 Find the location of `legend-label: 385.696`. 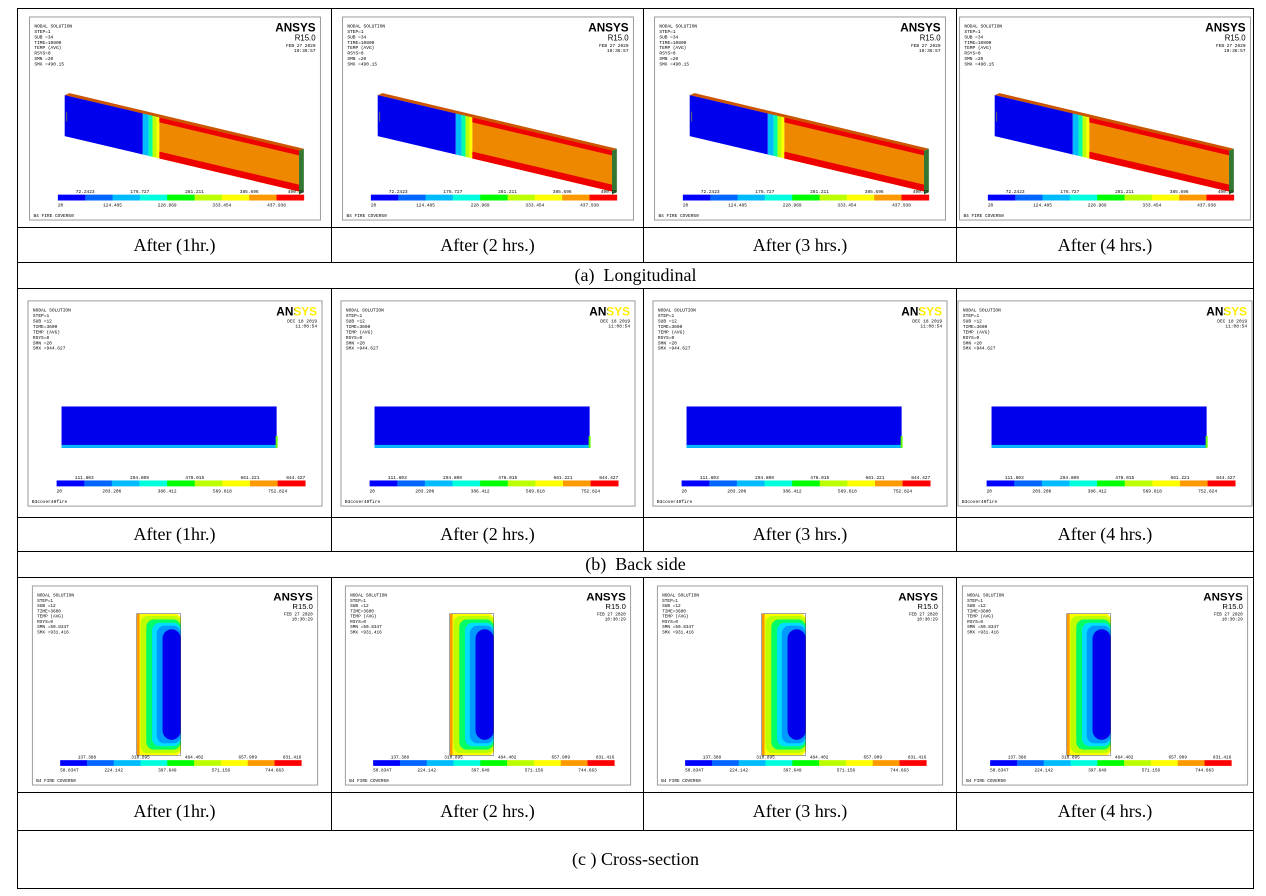

legend-label: 385.696 is located at coordinates (561, 192).